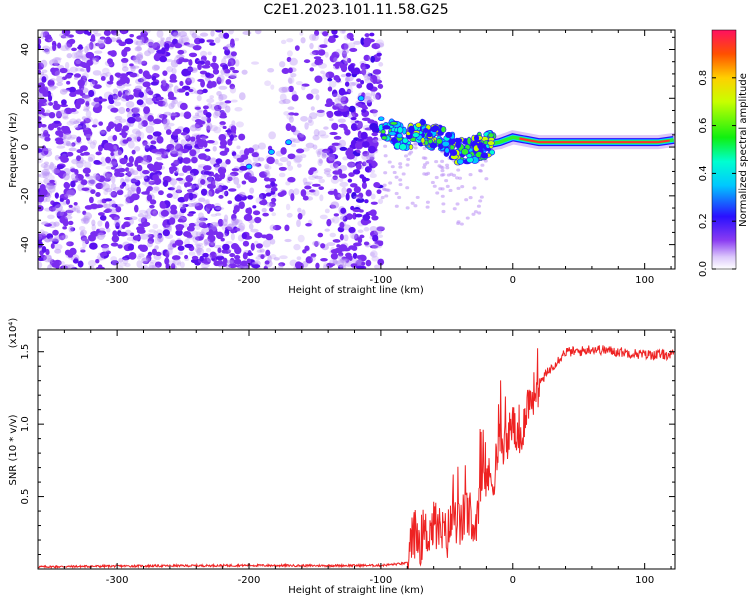 The width and height of the screenshot is (750, 600). I want to click on x-tick-label: 0, so click(513, 580).